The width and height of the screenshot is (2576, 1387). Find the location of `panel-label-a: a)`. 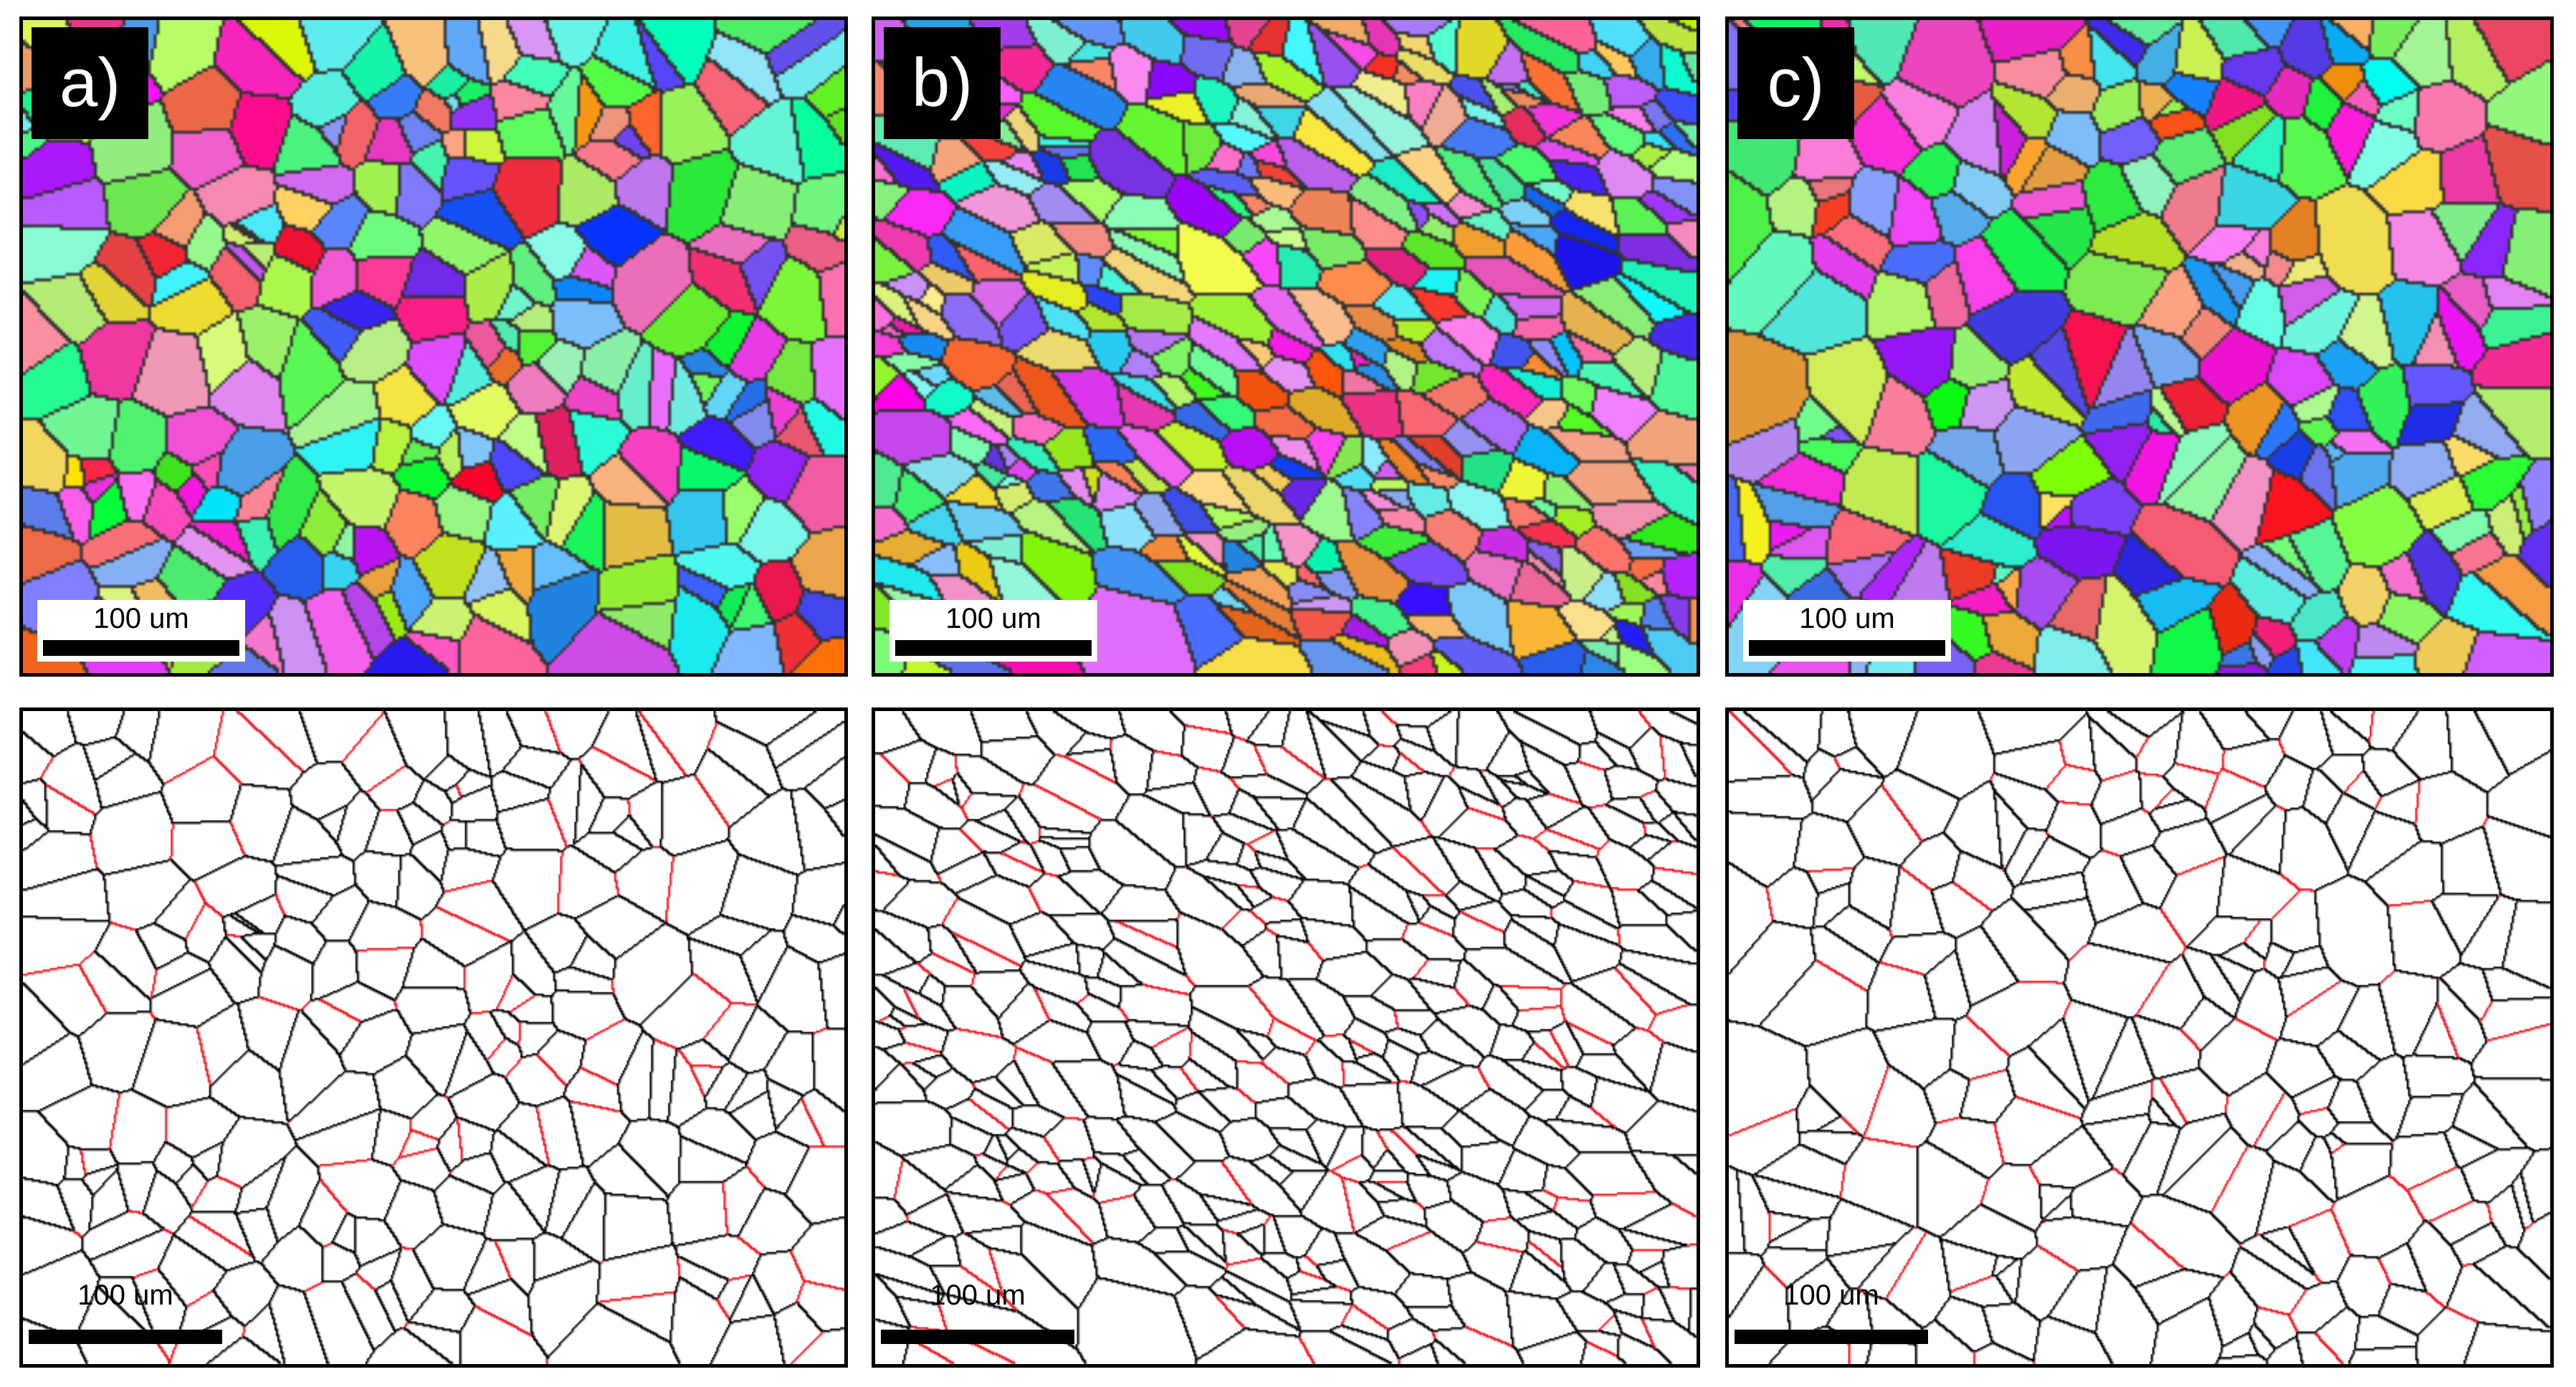

panel-label-a: a) is located at coordinates (90, 83).